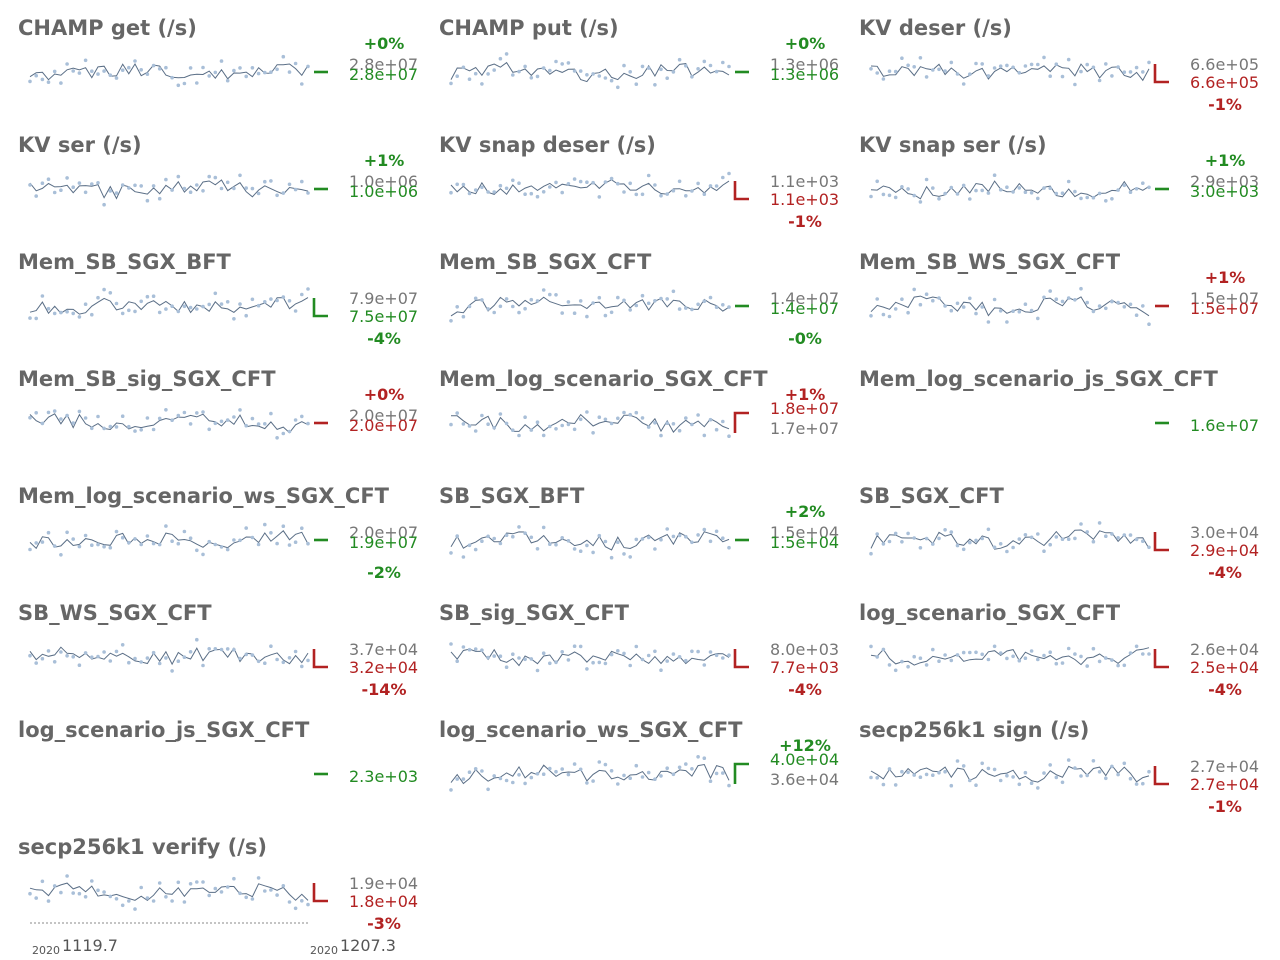 The image size is (1280, 960). Describe the element at coordinates (534, 613) in the screenshot. I see `chart-title: SB_sig_SGX_CFT` at that location.